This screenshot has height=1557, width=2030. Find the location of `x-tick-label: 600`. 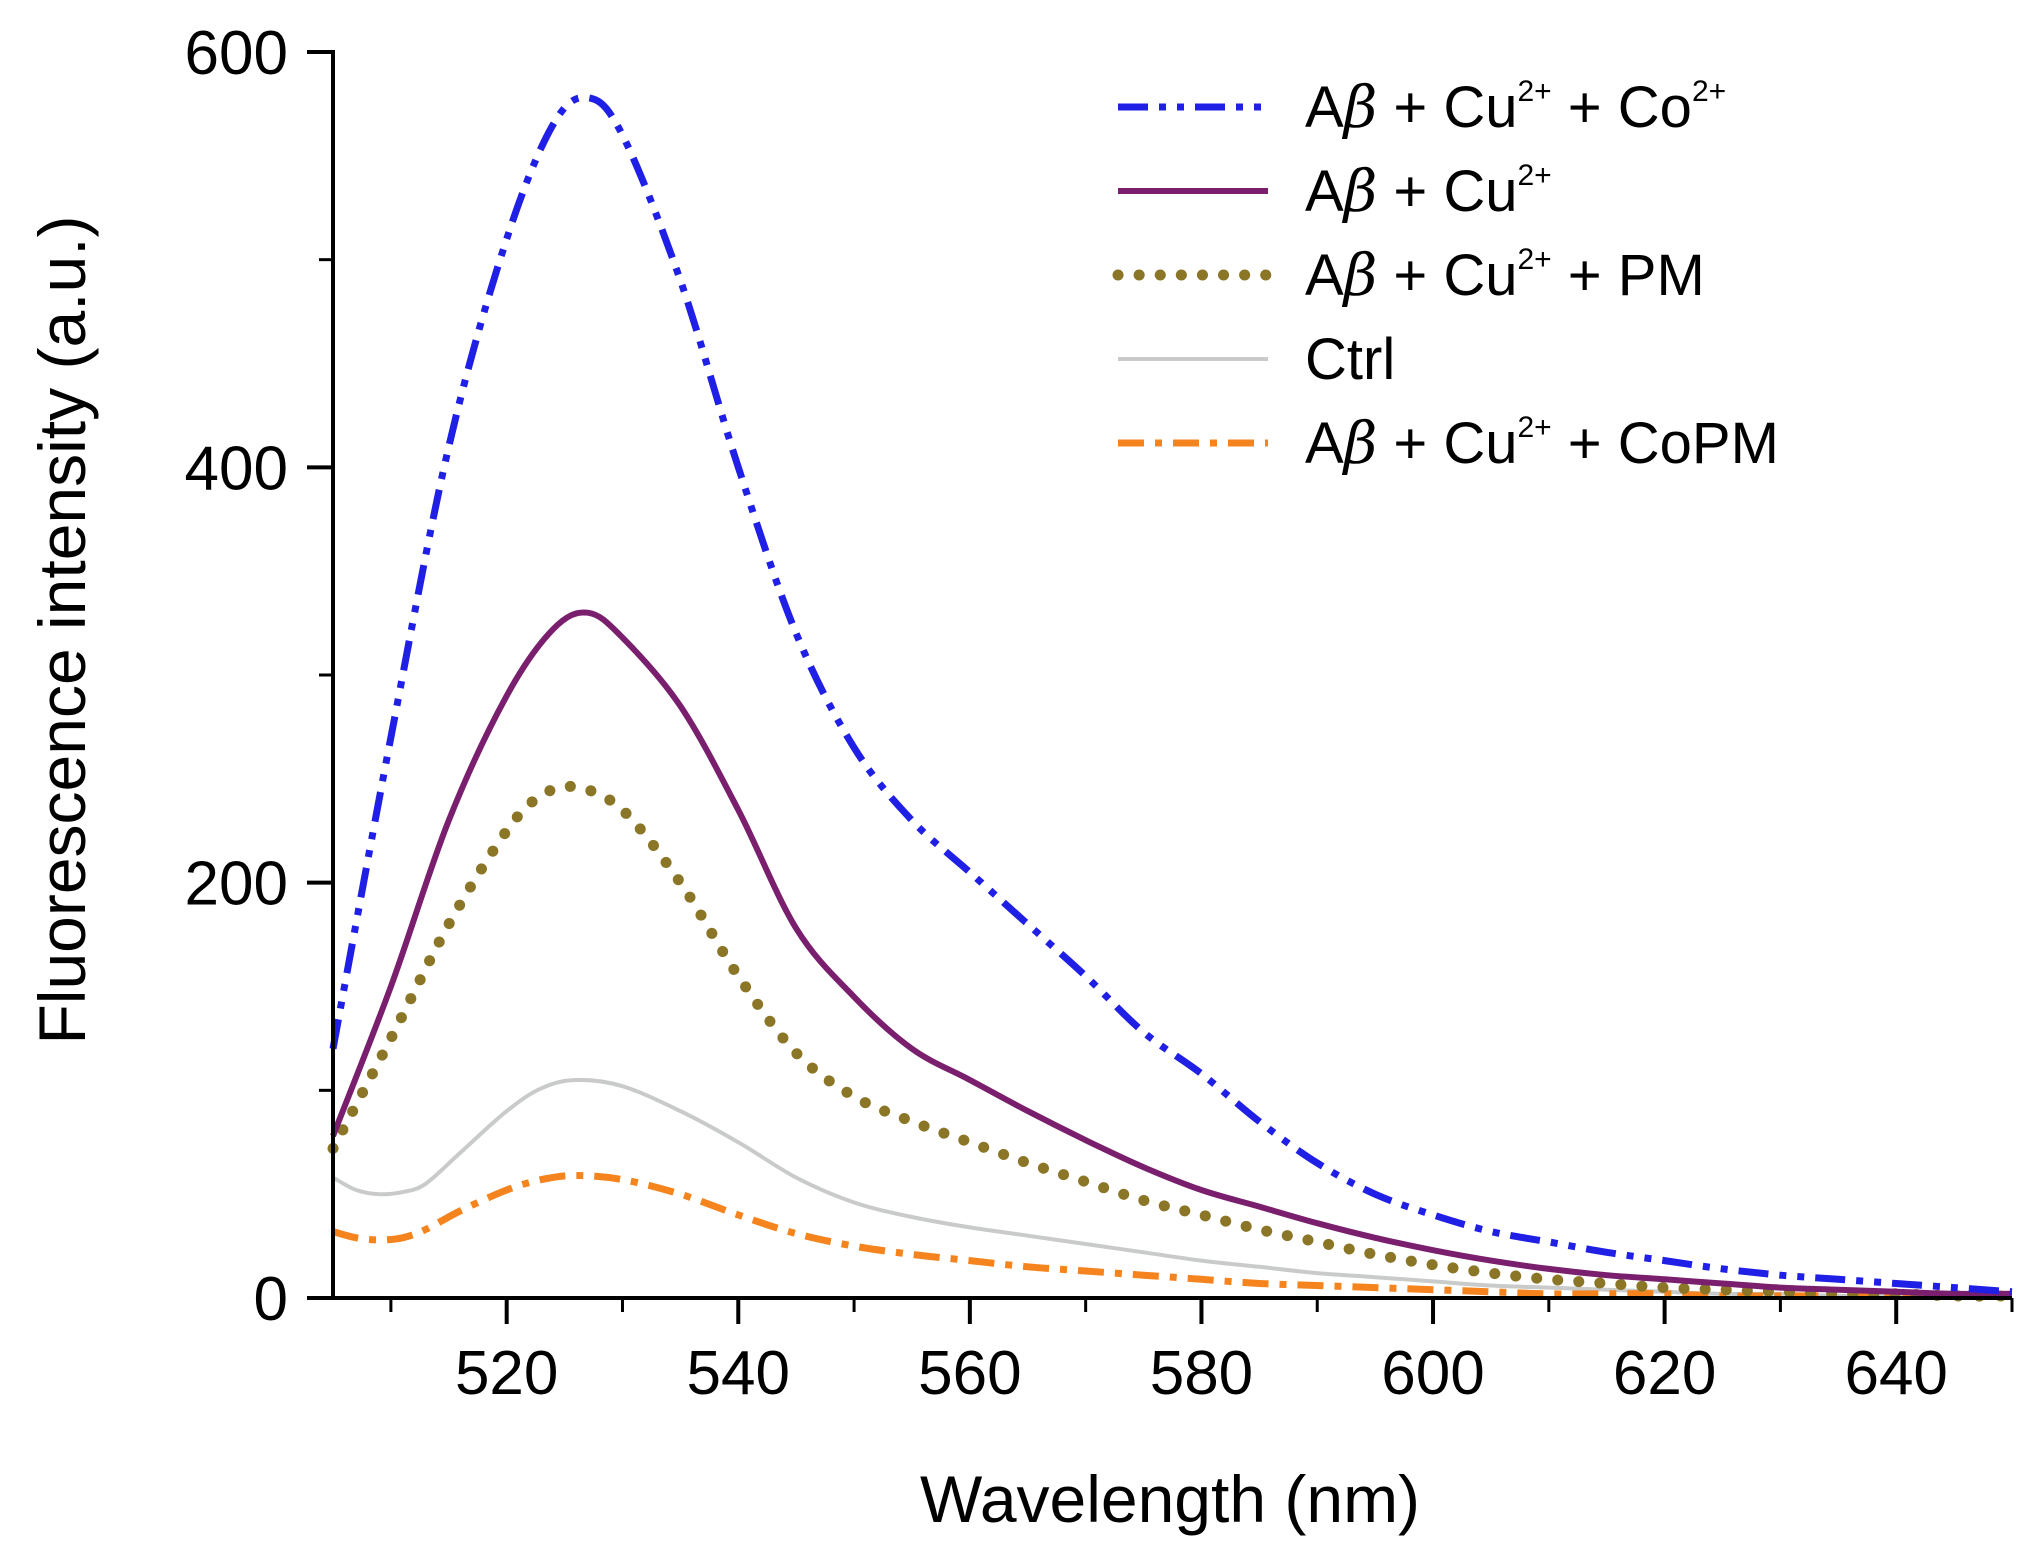

x-tick-label: 600 is located at coordinates (1432, 1373).